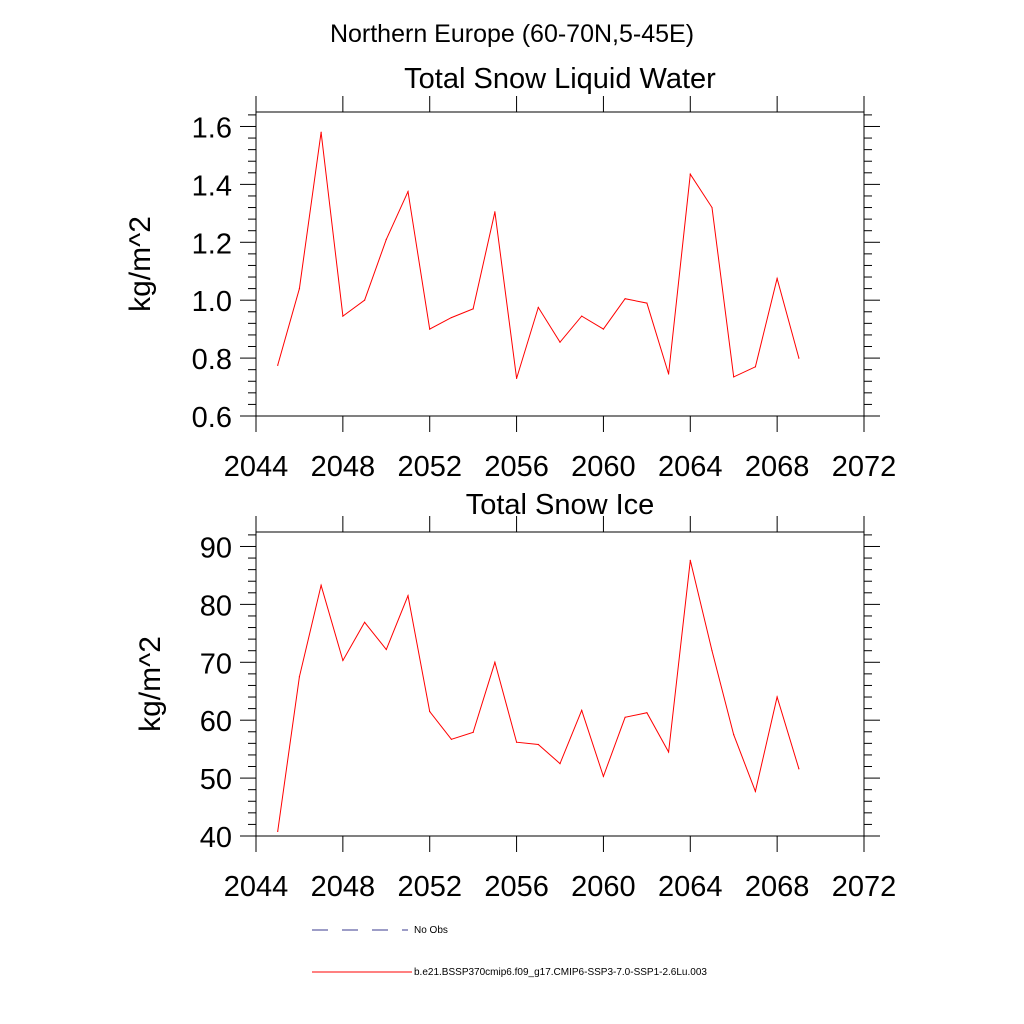  What do you see at coordinates (212, 244) in the screenshot?
I see `y-tick-label: 1.2` at bounding box center [212, 244].